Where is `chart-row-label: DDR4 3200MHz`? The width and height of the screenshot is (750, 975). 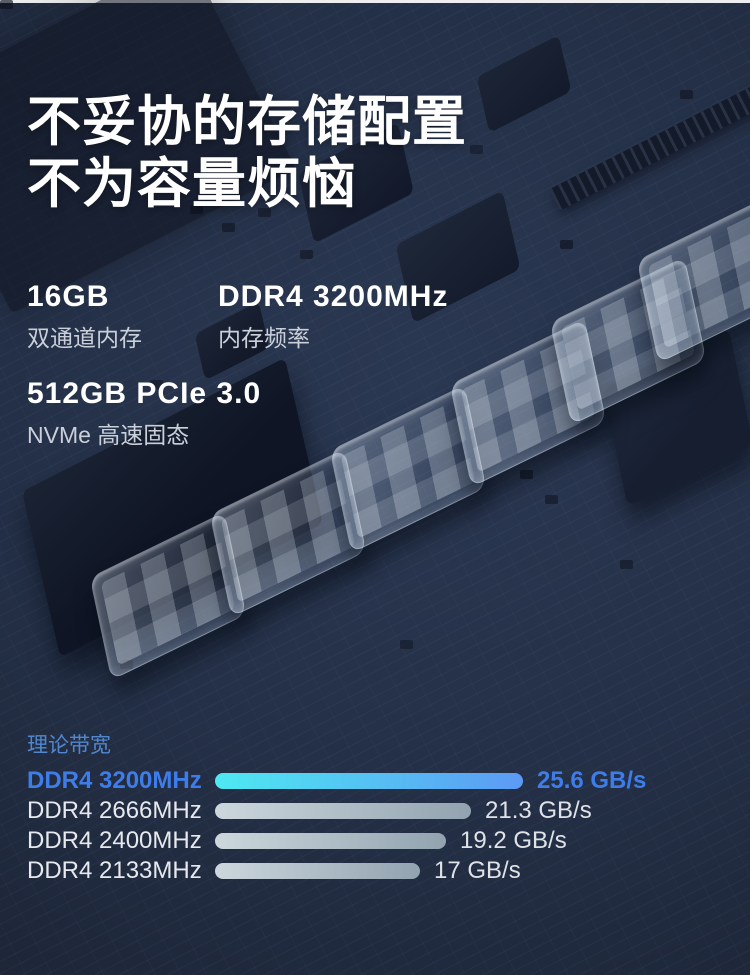 chart-row-label: DDR4 3200MHz is located at coordinates (114, 780).